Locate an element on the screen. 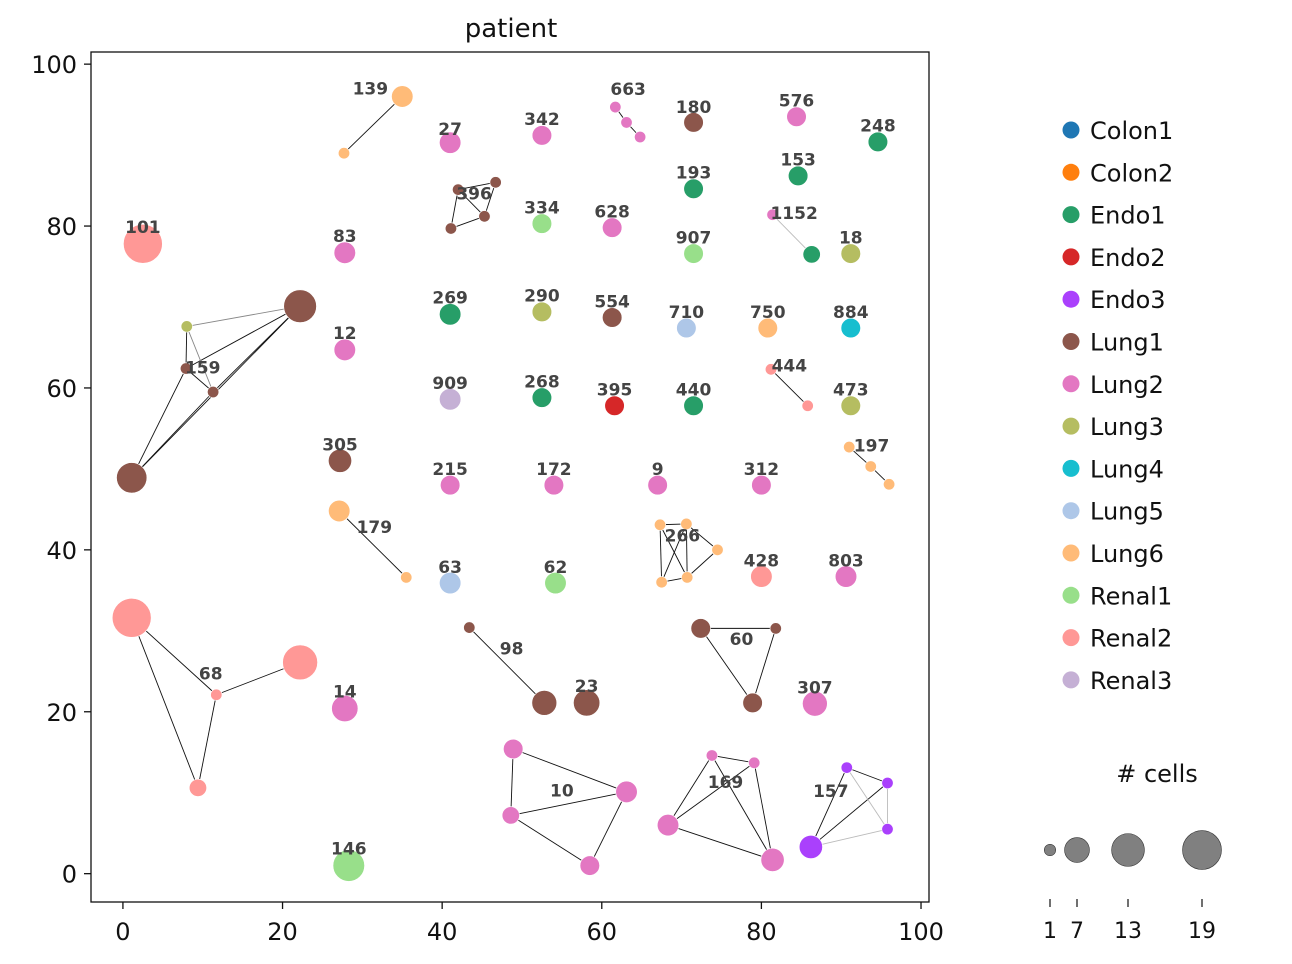  clone-label: 803 is located at coordinates (846, 561).